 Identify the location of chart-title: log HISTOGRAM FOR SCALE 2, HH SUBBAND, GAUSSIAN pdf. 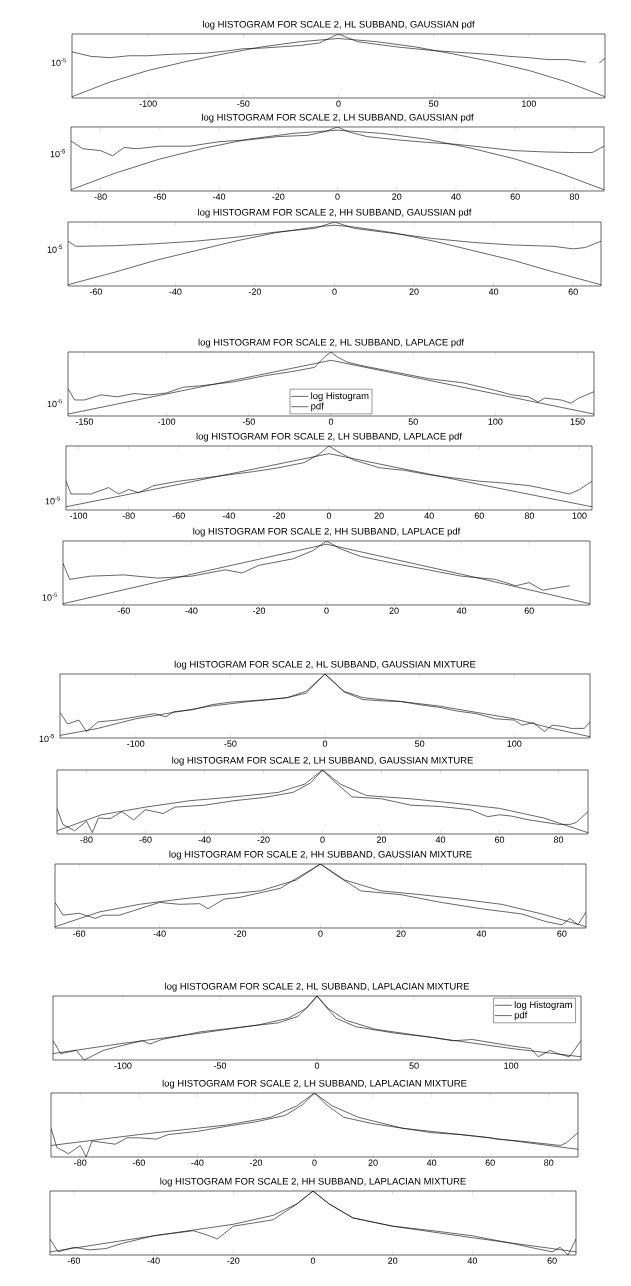
(335, 213).